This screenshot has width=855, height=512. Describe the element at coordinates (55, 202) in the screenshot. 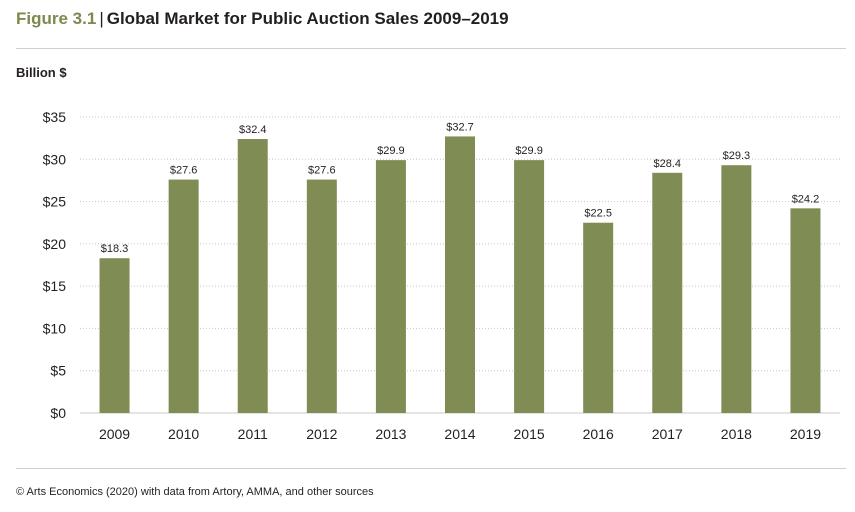

I see `y-tick-label: $25` at that location.